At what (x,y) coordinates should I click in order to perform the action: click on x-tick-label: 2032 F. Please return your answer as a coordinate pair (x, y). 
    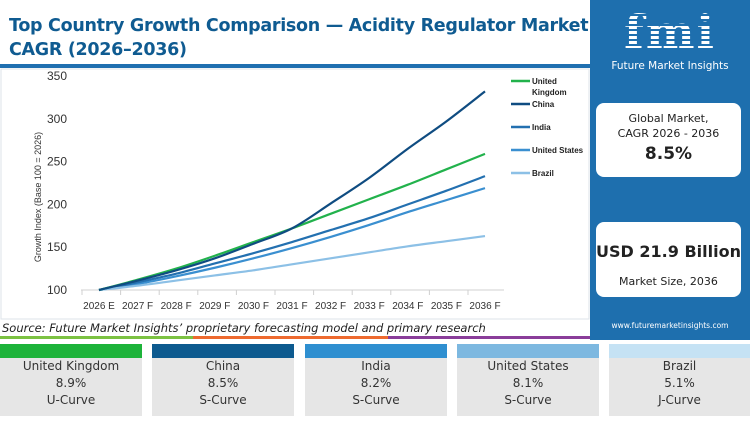
    Looking at the image, I should click on (330, 306).